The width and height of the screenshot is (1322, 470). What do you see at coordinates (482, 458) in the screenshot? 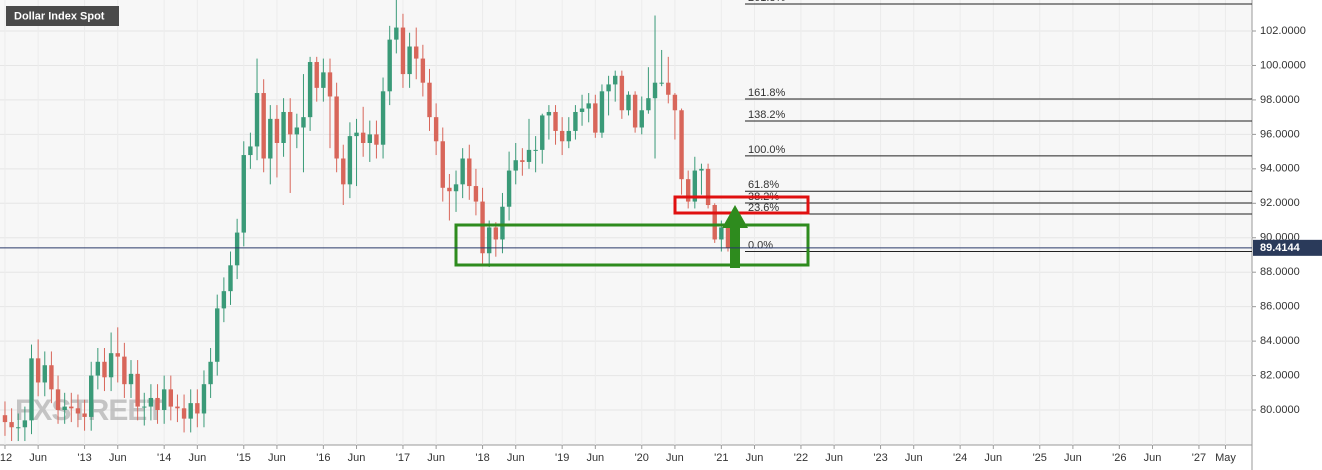
I see `x-tick-label: '18` at bounding box center [482, 458].